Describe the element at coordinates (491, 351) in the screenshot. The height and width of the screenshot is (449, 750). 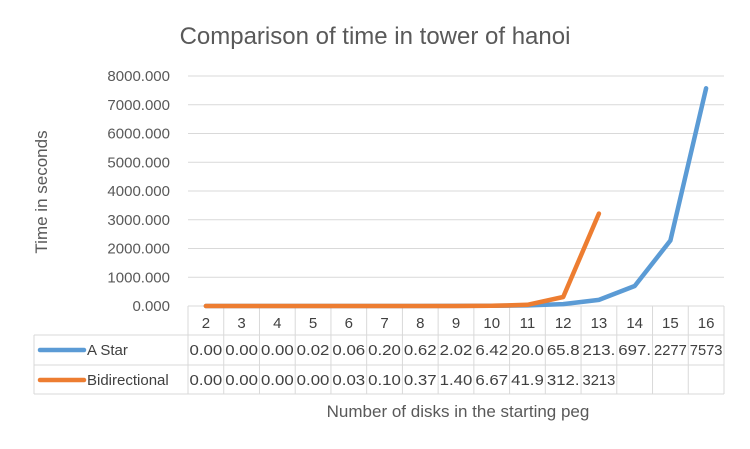
I see `table-cell-value: 6.42` at that location.